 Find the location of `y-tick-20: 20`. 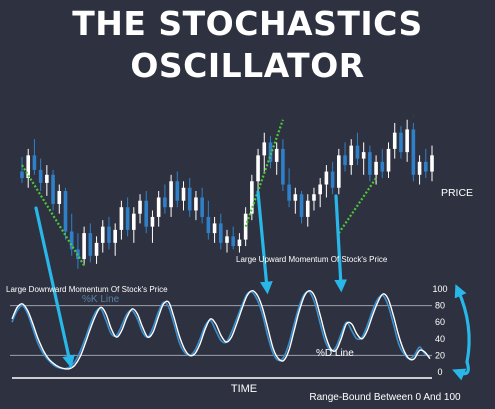

y-tick-20: 20 is located at coordinates (440, 355).